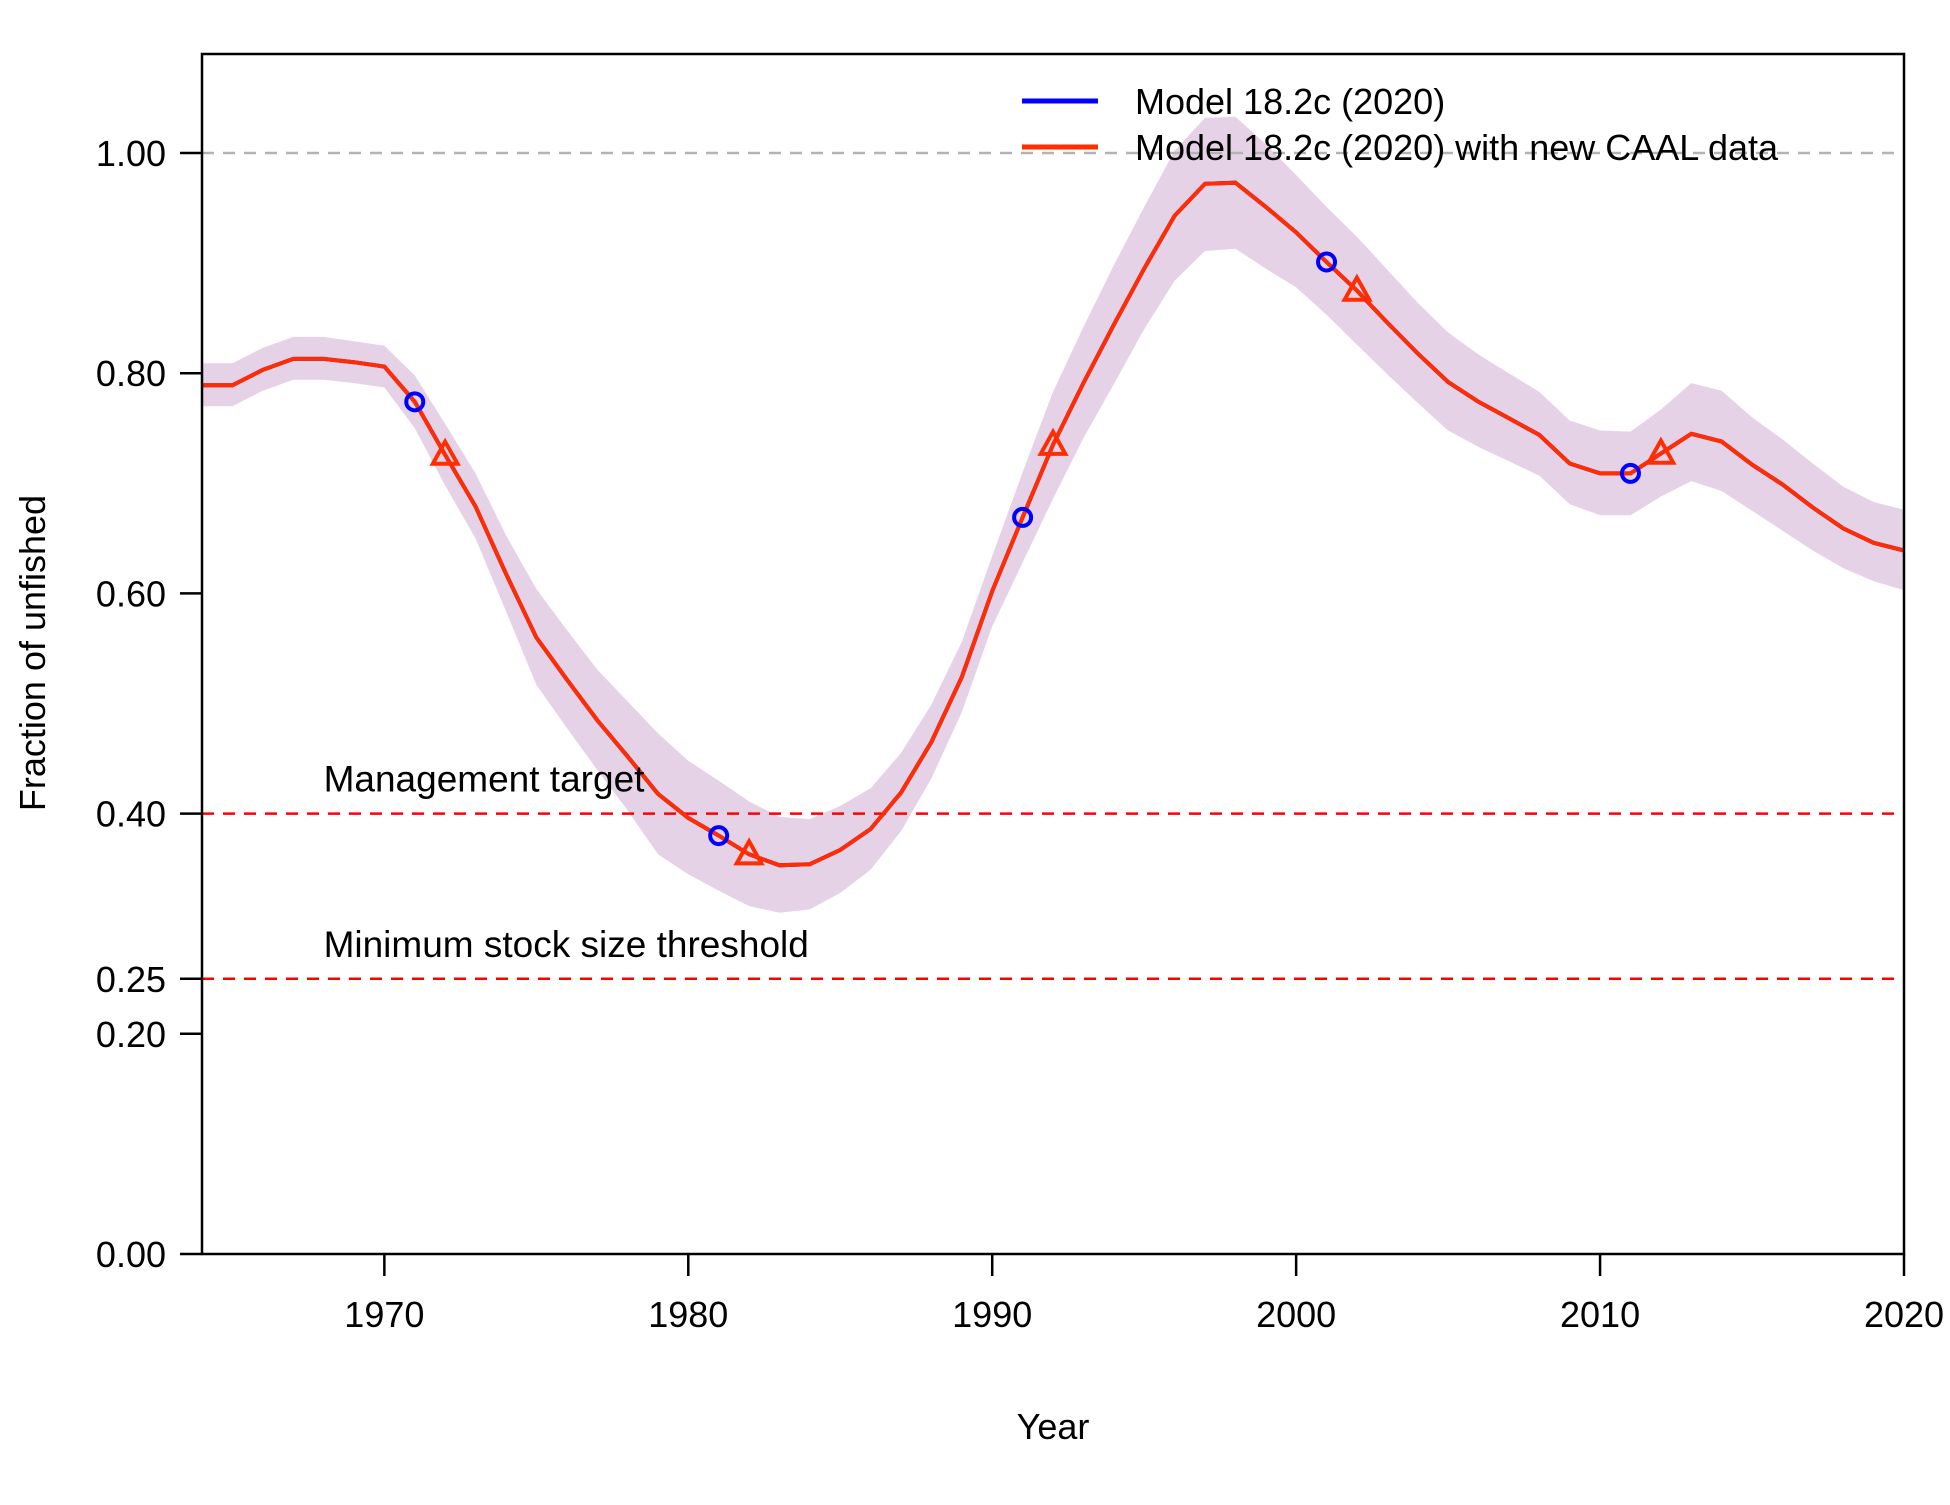 This screenshot has width=1950, height=1505. What do you see at coordinates (131, 979) in the screenshot?
I see `y-tick-label: 0.25` at bounding box center [131, 979].